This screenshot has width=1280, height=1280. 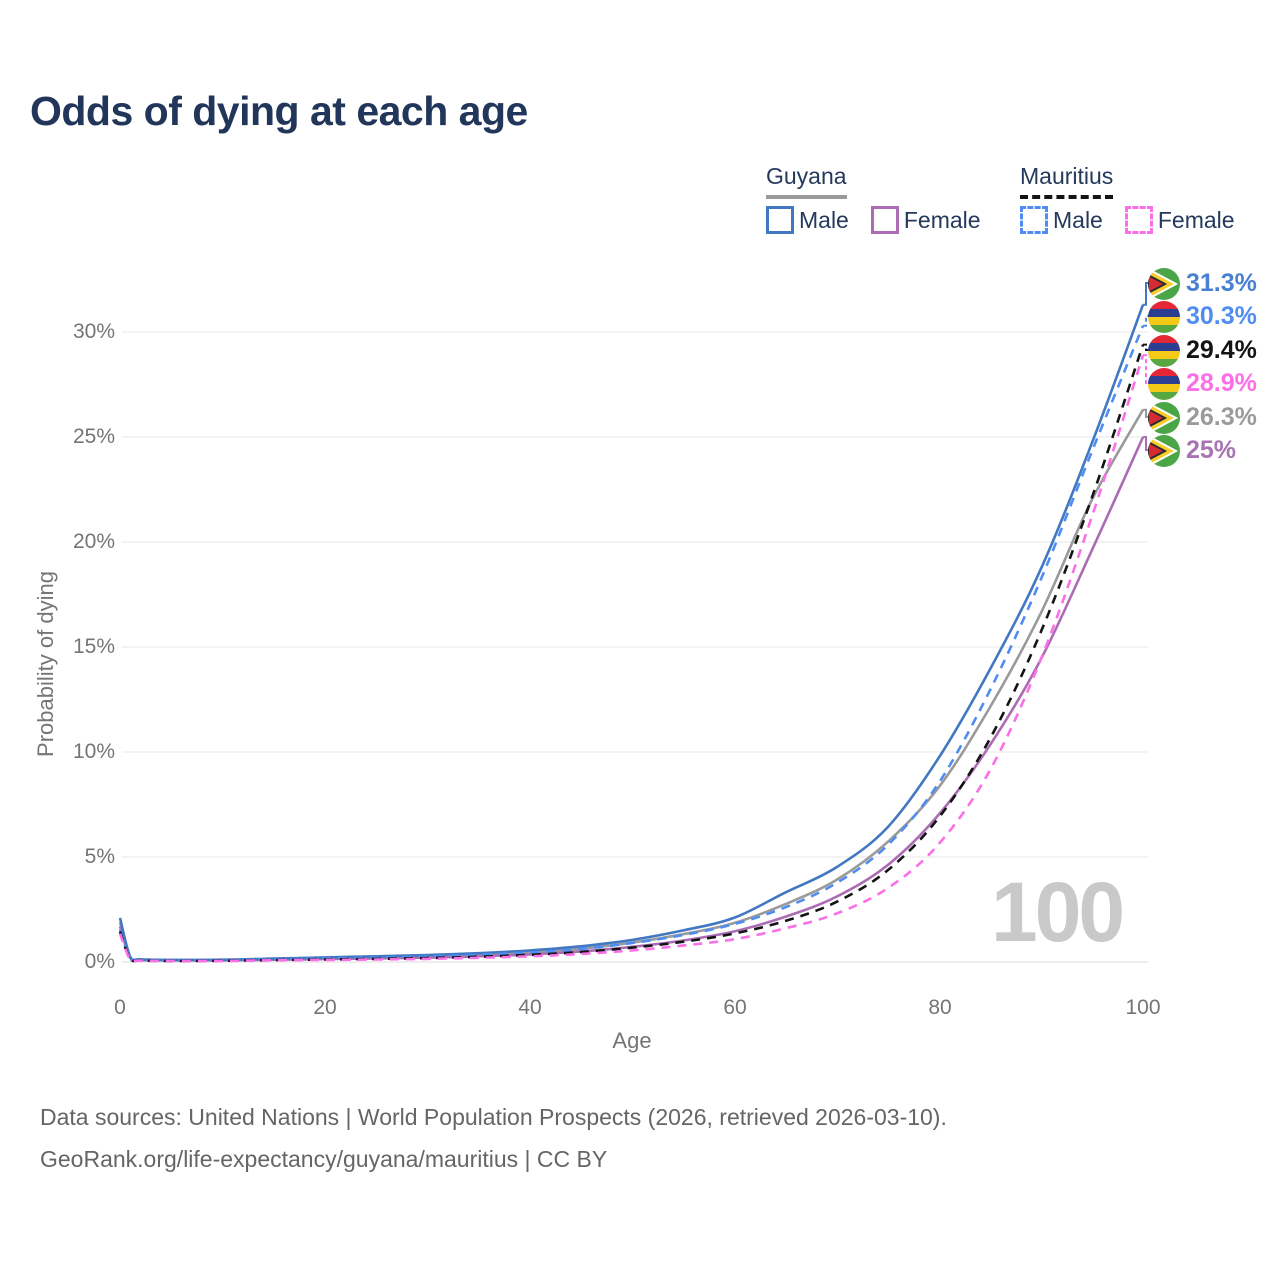 I want to click on legend-item-mauritius-female: Female, so click(x=1179, y=220).